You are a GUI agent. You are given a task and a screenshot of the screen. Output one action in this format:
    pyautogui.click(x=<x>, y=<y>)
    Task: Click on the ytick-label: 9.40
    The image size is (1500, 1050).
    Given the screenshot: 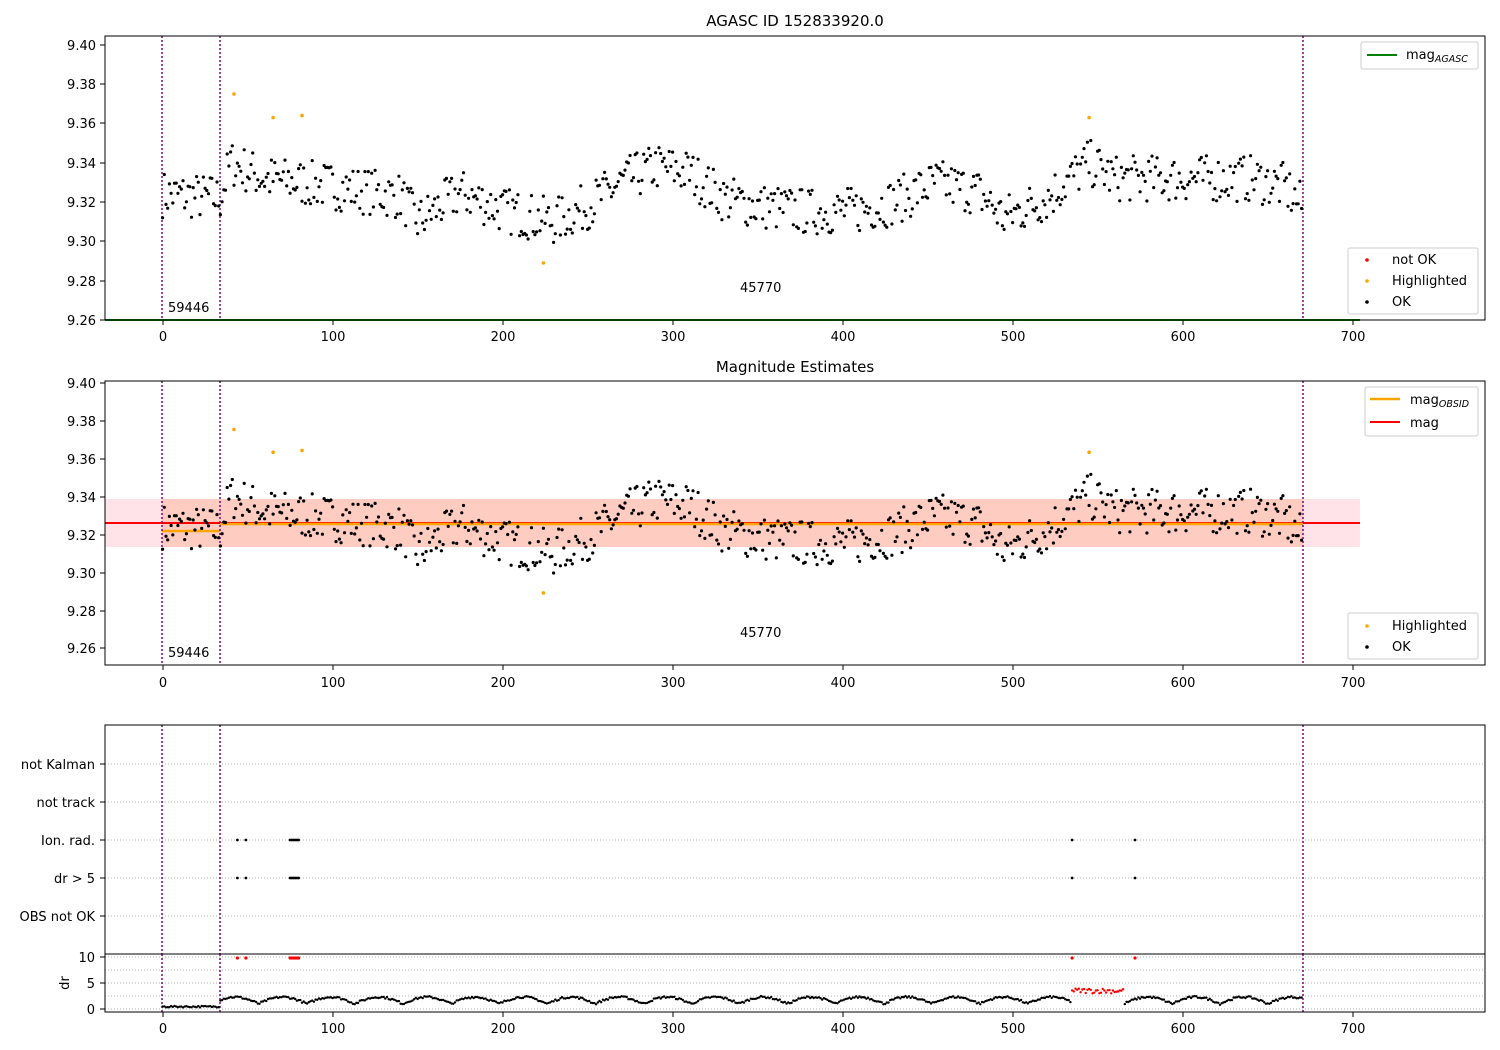 What is the action you would take?
    pyautogui.click(x=81, y=384)
    